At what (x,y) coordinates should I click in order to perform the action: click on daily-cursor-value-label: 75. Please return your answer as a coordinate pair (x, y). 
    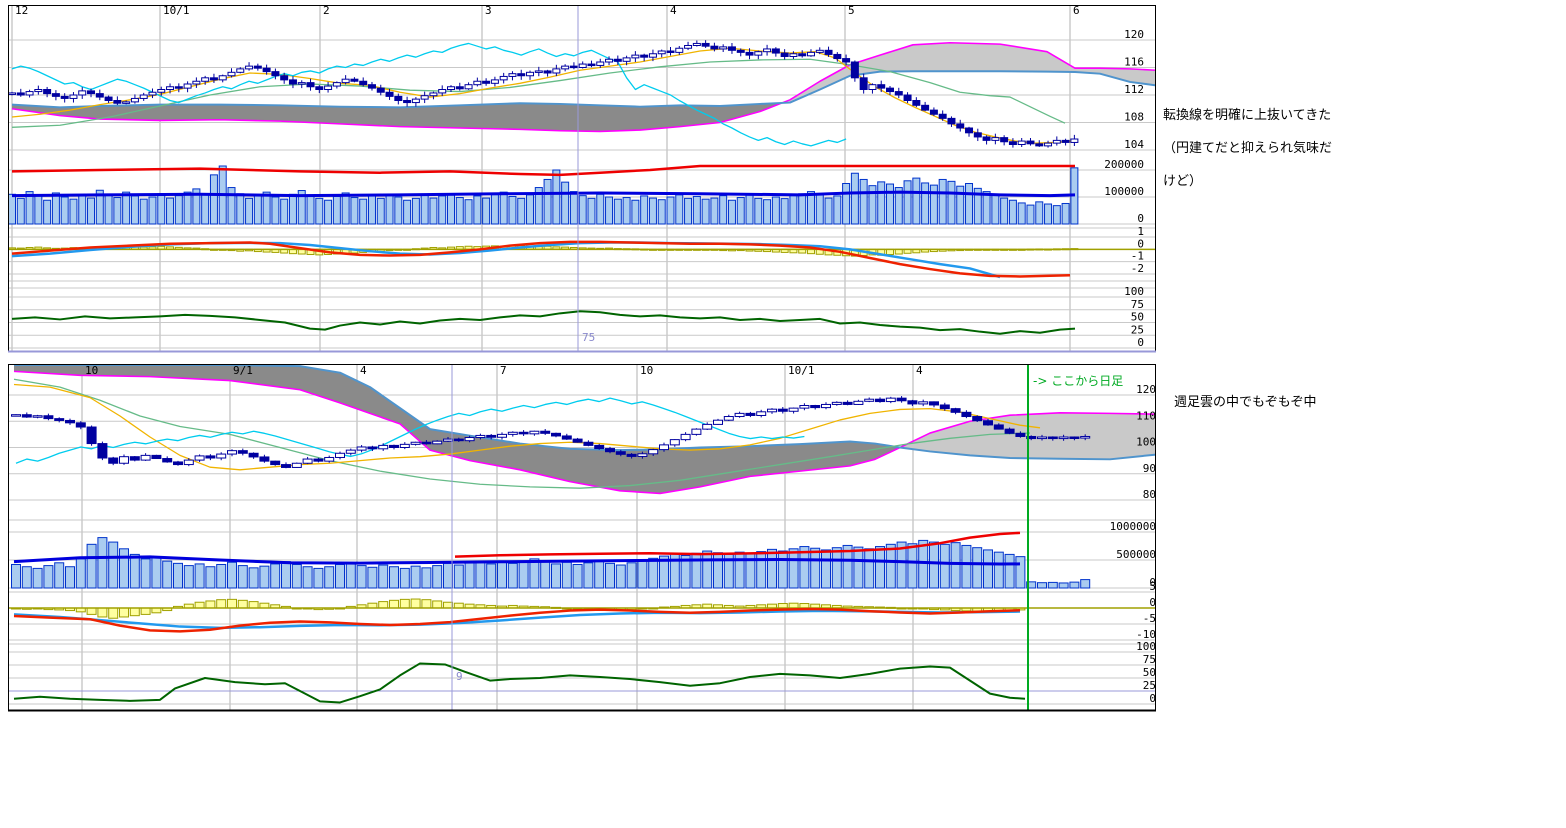
    Looking at the image, I should click on (589, 337).